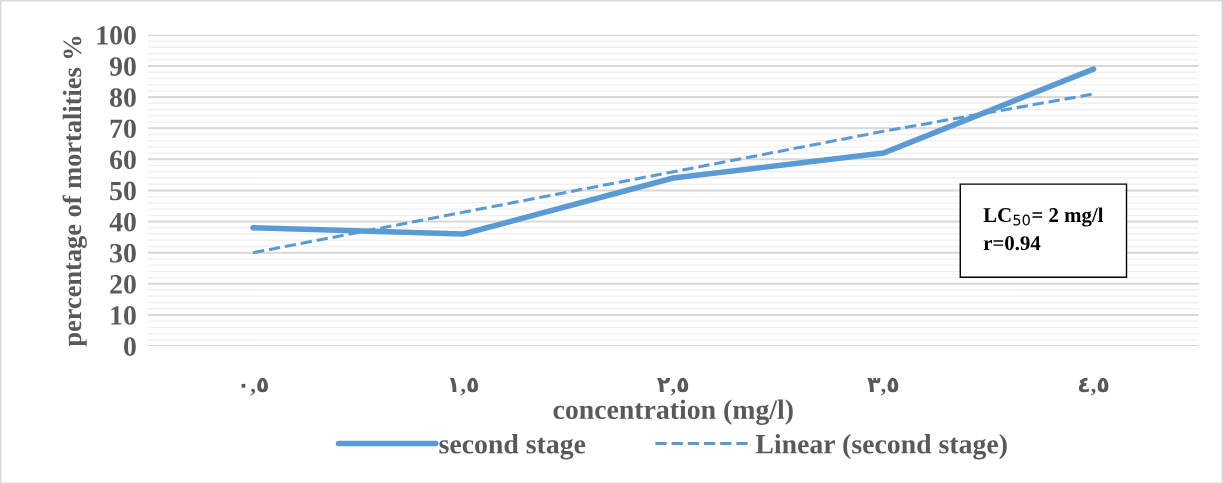 This screenshot has width=1223, height=484. What do you see at coordinates (130, 346) in the screenshot?
I see `y-tick-label: 0` at bounding box center [130, 346].